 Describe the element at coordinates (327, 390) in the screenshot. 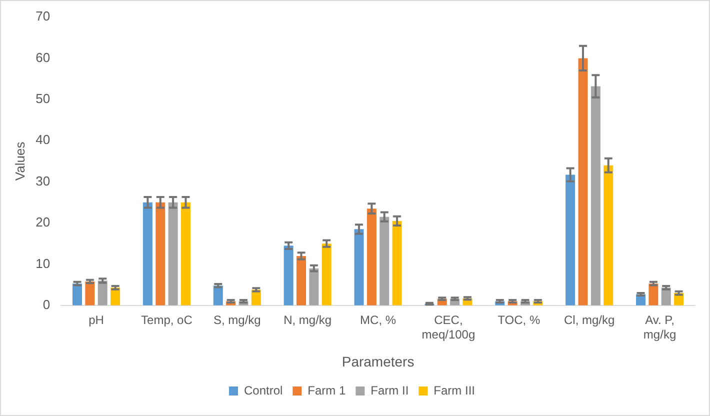

I see `legend-label: Farm 1` at that location.